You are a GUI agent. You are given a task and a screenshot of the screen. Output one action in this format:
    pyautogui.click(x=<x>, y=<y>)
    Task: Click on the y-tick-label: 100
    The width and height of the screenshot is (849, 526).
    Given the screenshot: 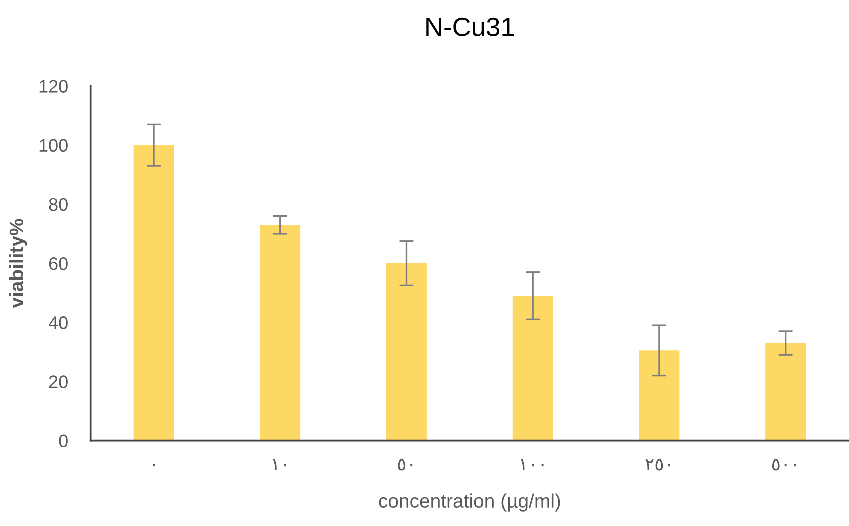 What is the action you would take?
    pyautogui.click(x=54, y=145)
    